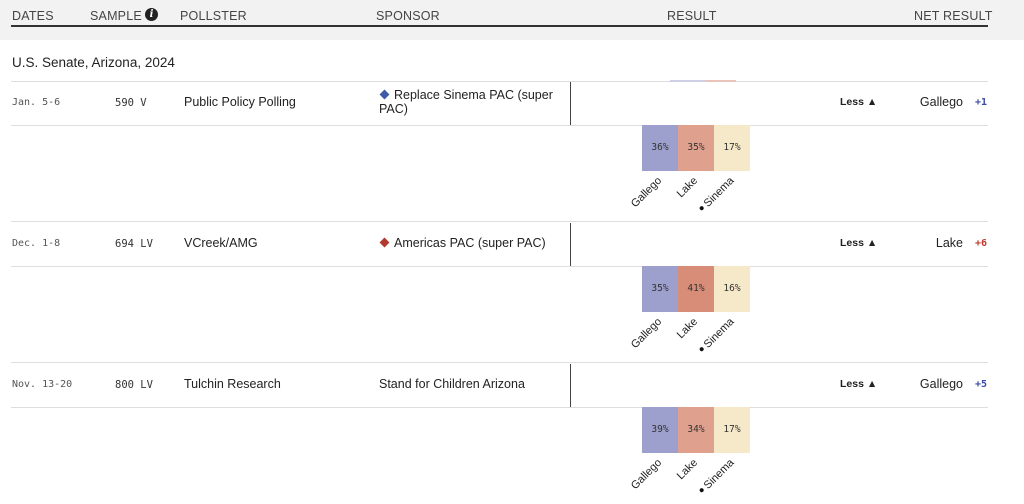  Describe the element at coordinates (452, 384) in the screenshot. I see `sponsor-name: Stand for Children Arizona` at that location.